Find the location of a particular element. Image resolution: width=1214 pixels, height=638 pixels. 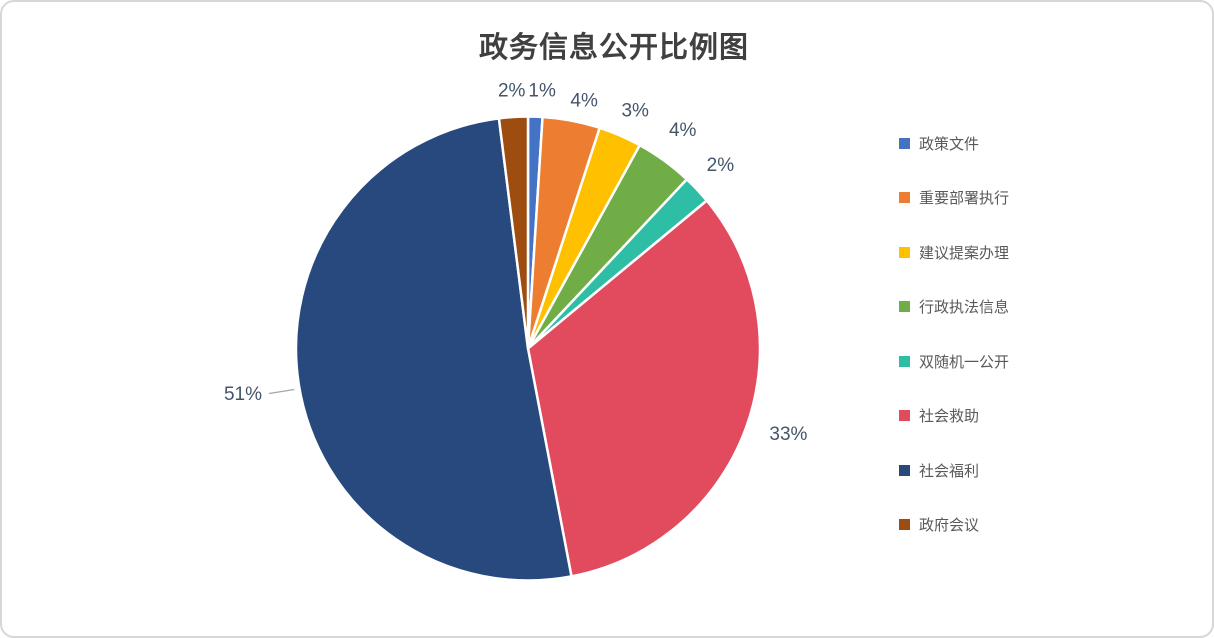

legend-item-0: 政策文件 is located at coordinates (954, 143).